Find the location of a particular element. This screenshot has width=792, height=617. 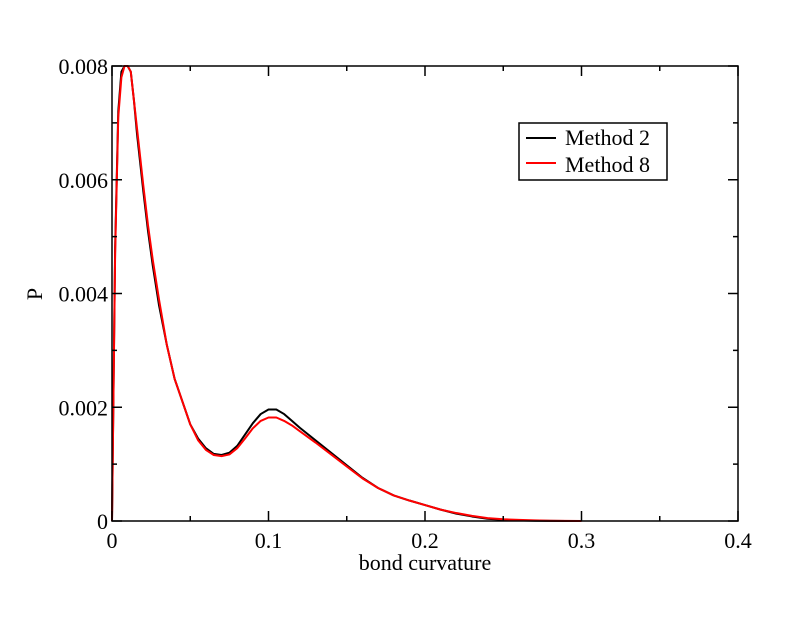

legend-box is located at coordinates (593, 151).